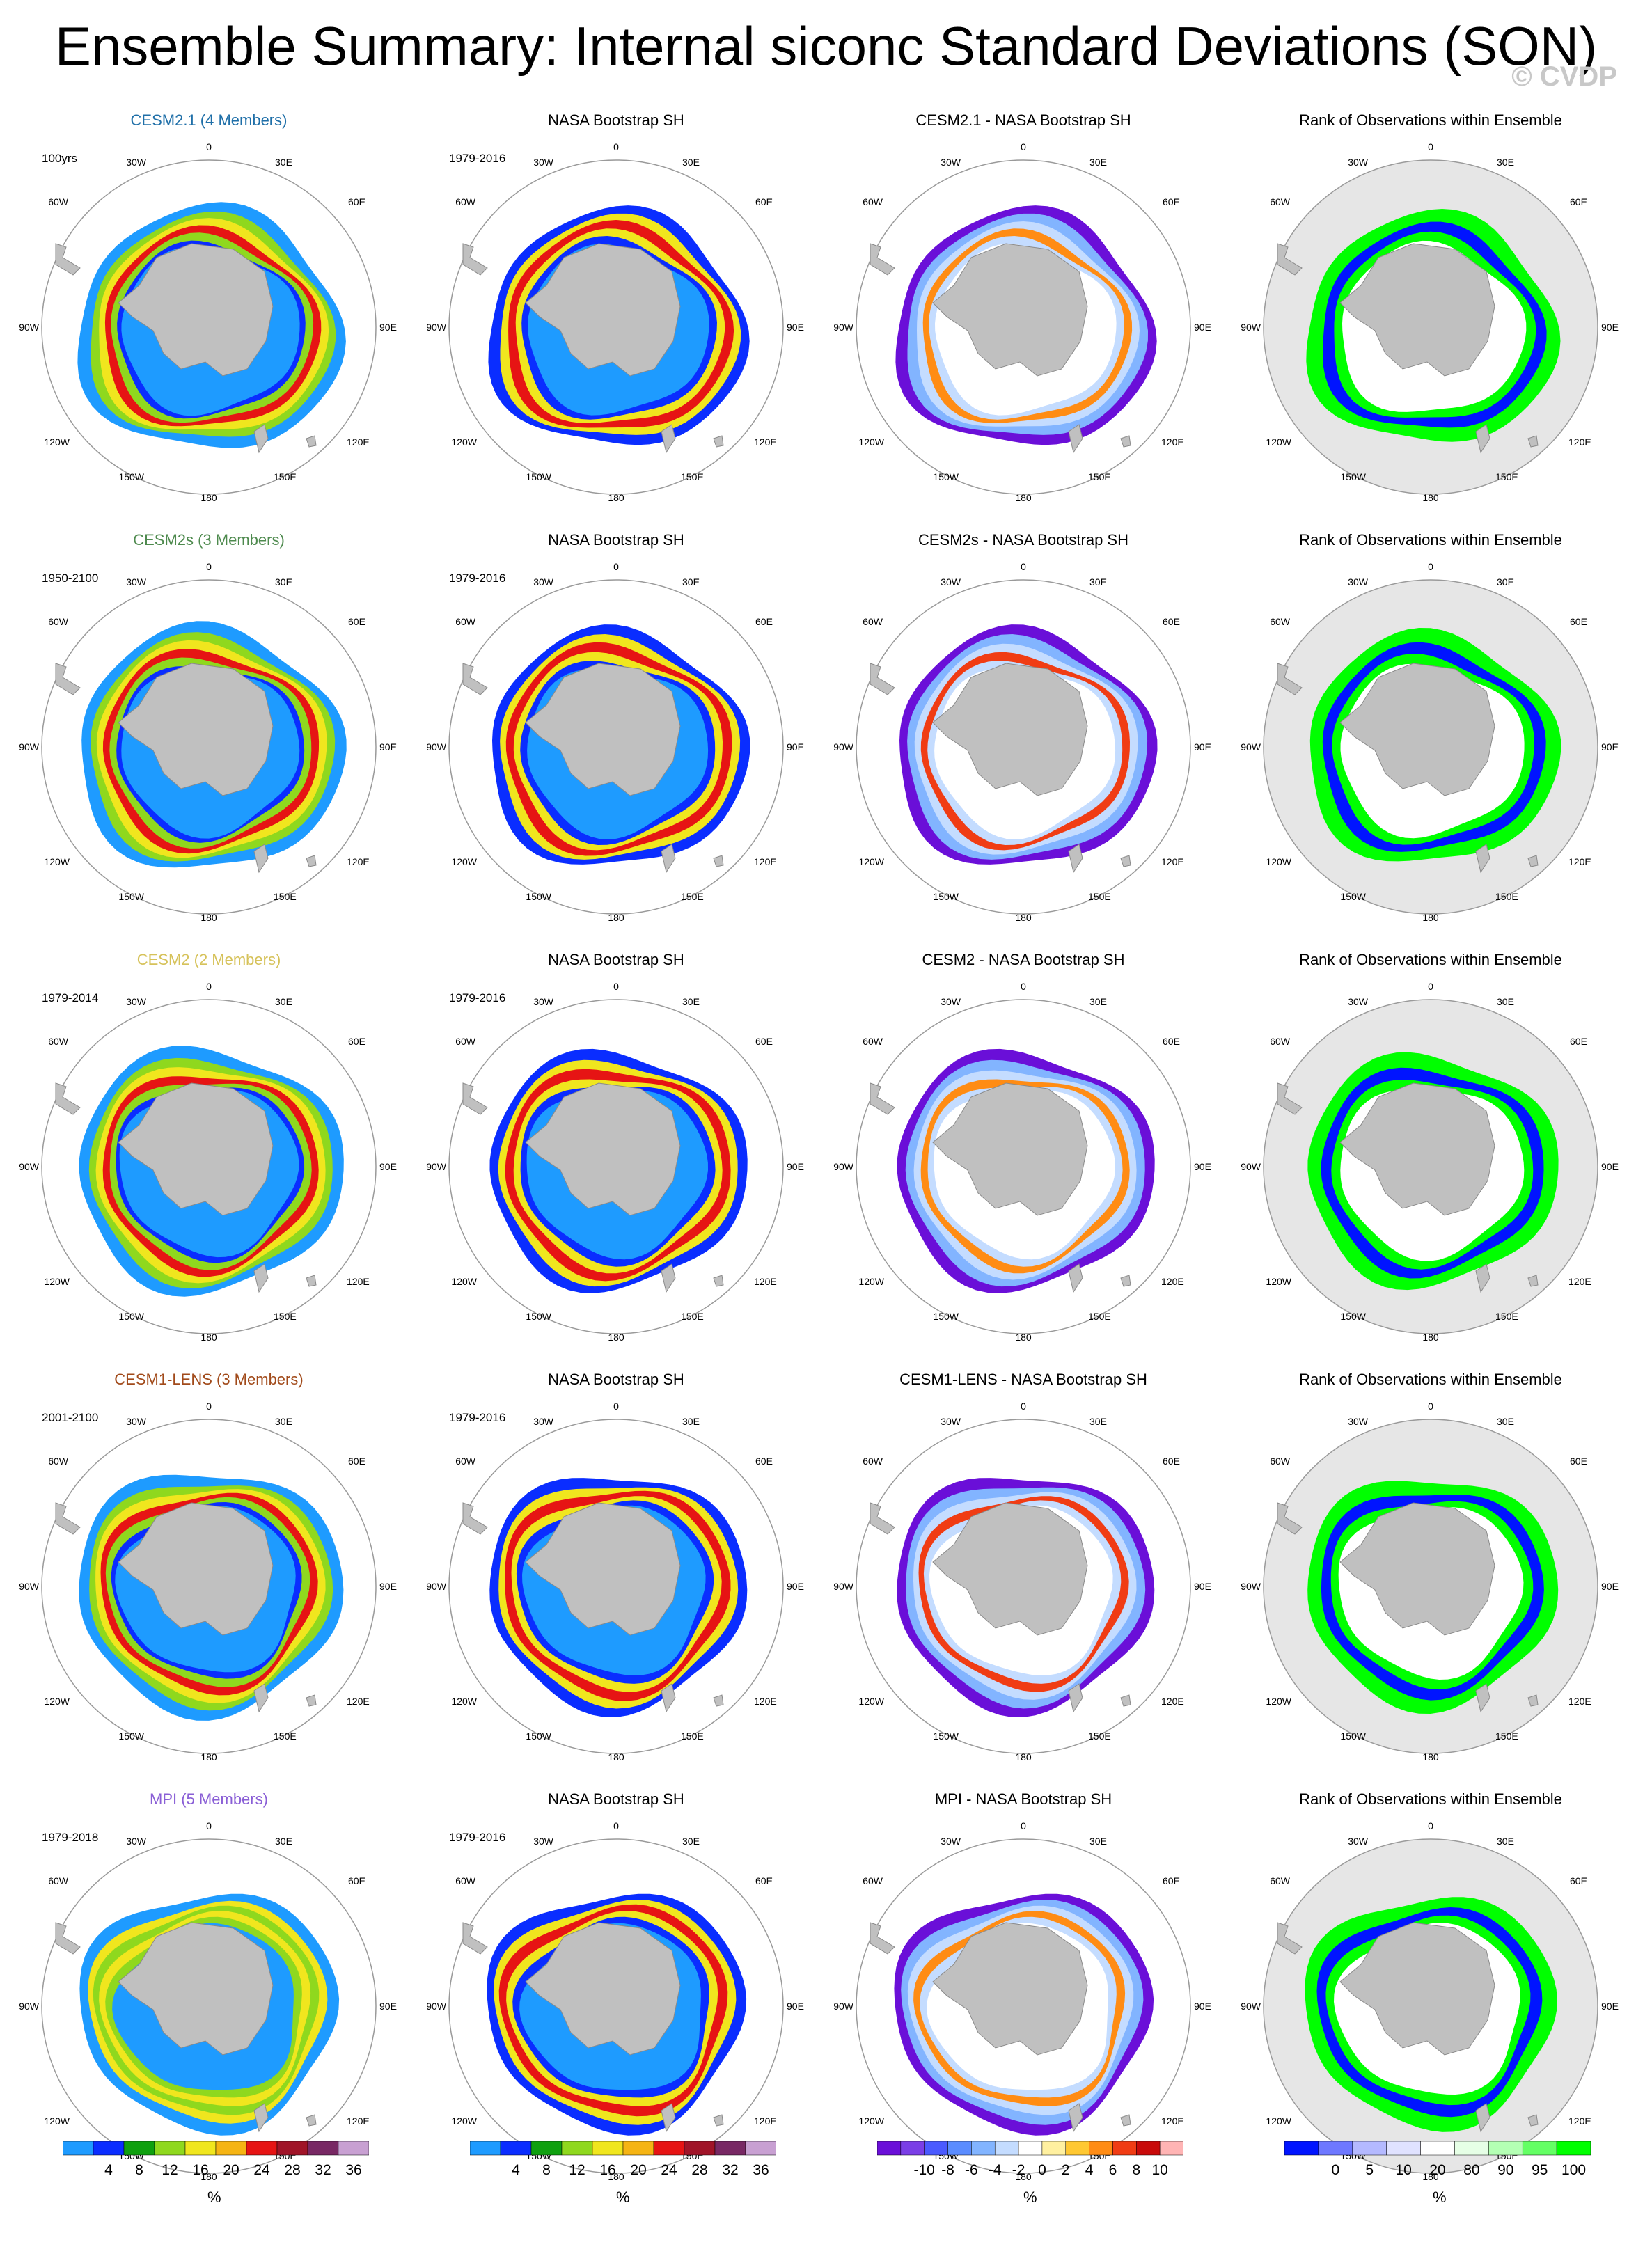 The width and height of the screenshot is (1652, 2263). Describe the element at coordinates (925, 2170) in the screenshot. I see `colorbar-tick-label: -10` at that location.